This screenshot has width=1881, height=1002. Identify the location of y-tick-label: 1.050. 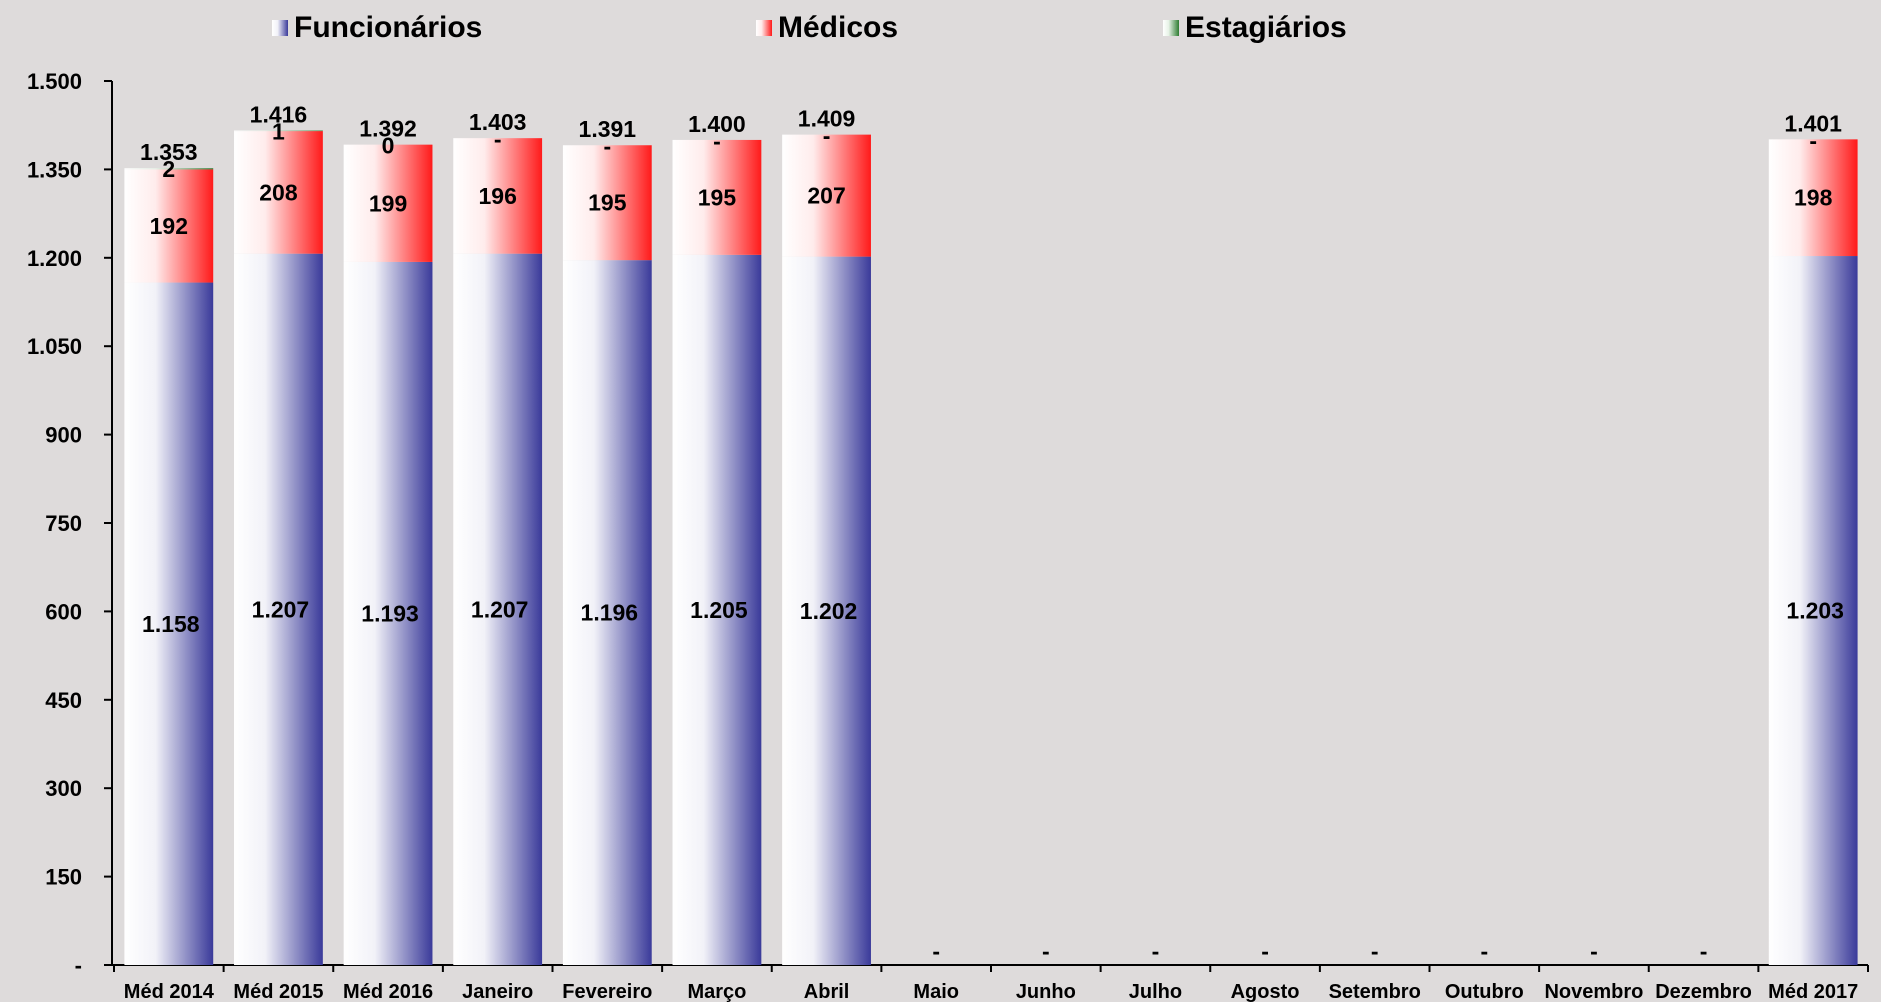
(54, 346).